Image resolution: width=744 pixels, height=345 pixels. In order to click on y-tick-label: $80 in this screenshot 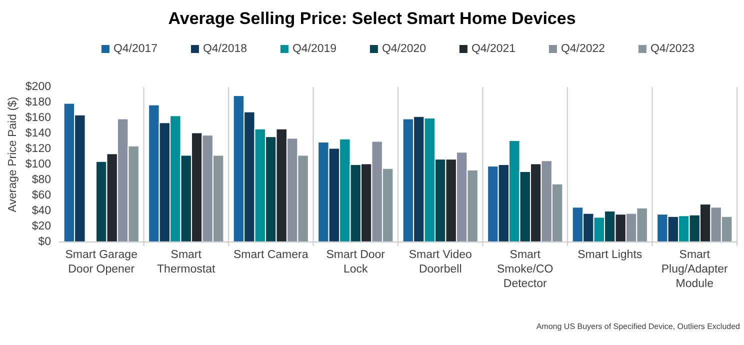, I will do `click(41, 180)`.